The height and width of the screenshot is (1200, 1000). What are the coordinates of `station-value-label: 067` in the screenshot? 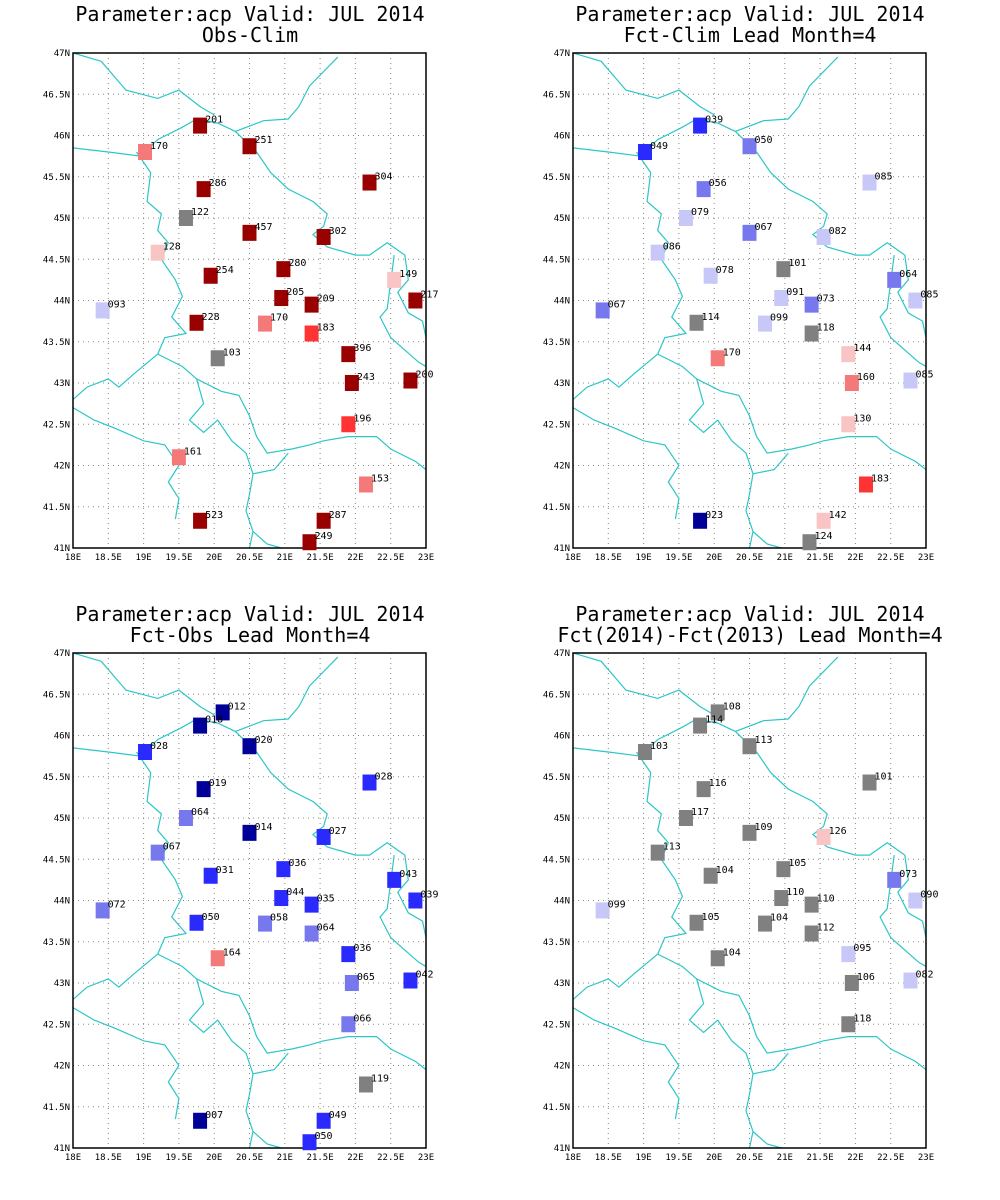 It's located at (172, 847).